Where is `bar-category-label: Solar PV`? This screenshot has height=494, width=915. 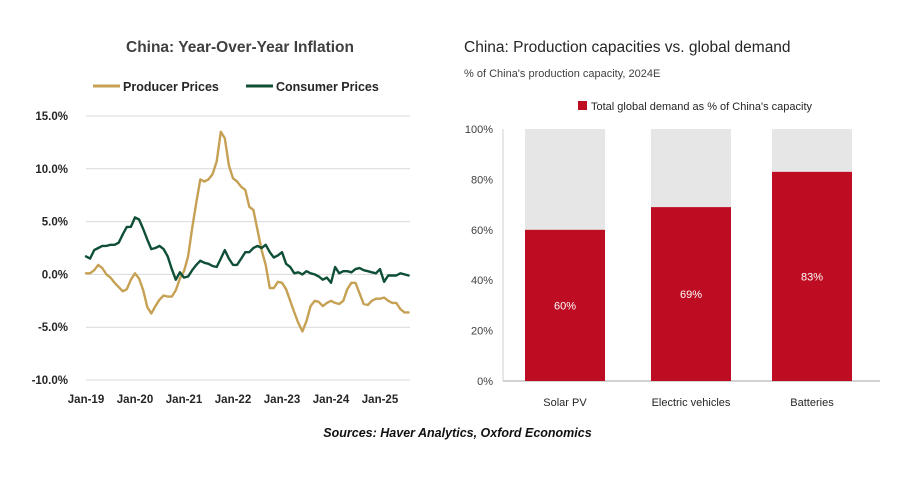
bar-category-label: Solar PV is located at coordinates (565, 403).